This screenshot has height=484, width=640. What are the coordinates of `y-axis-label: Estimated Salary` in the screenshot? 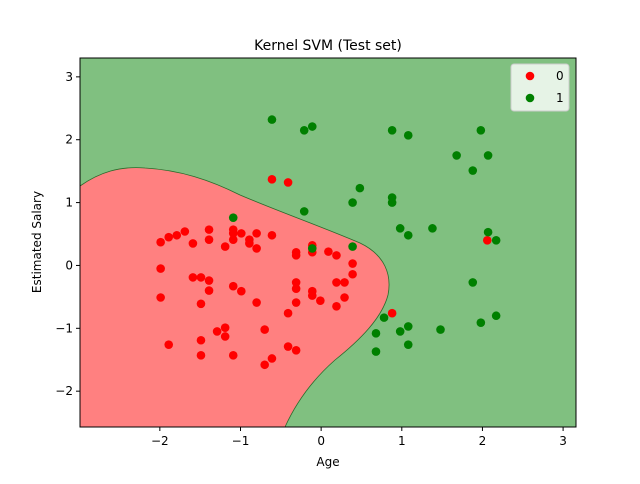 It's located at (37, 242).